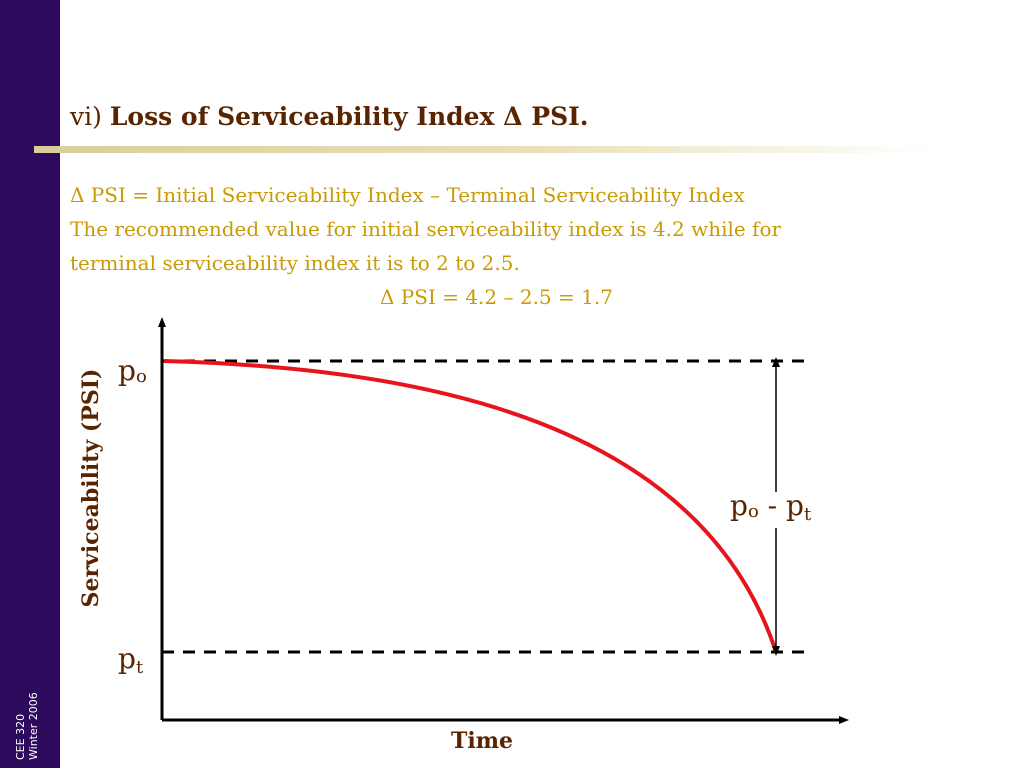 The width and height of the screenshot is (1024, 768). I want to click on pt-label: pt, so click(131, 660).